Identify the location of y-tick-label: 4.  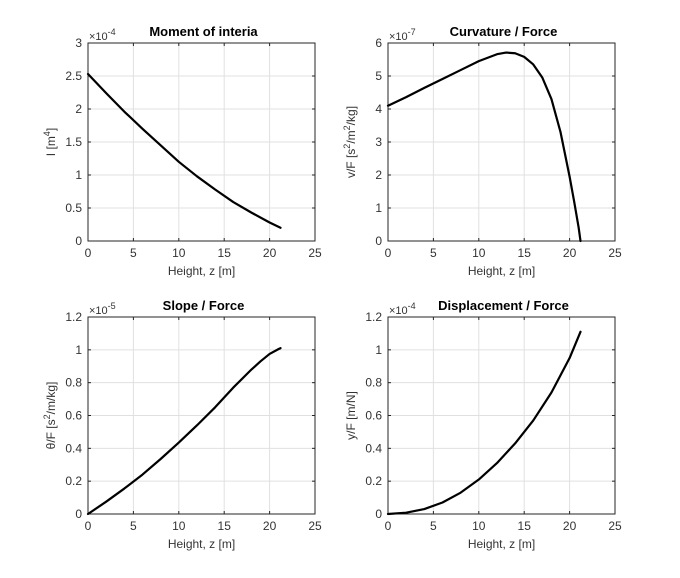
(378, 109).